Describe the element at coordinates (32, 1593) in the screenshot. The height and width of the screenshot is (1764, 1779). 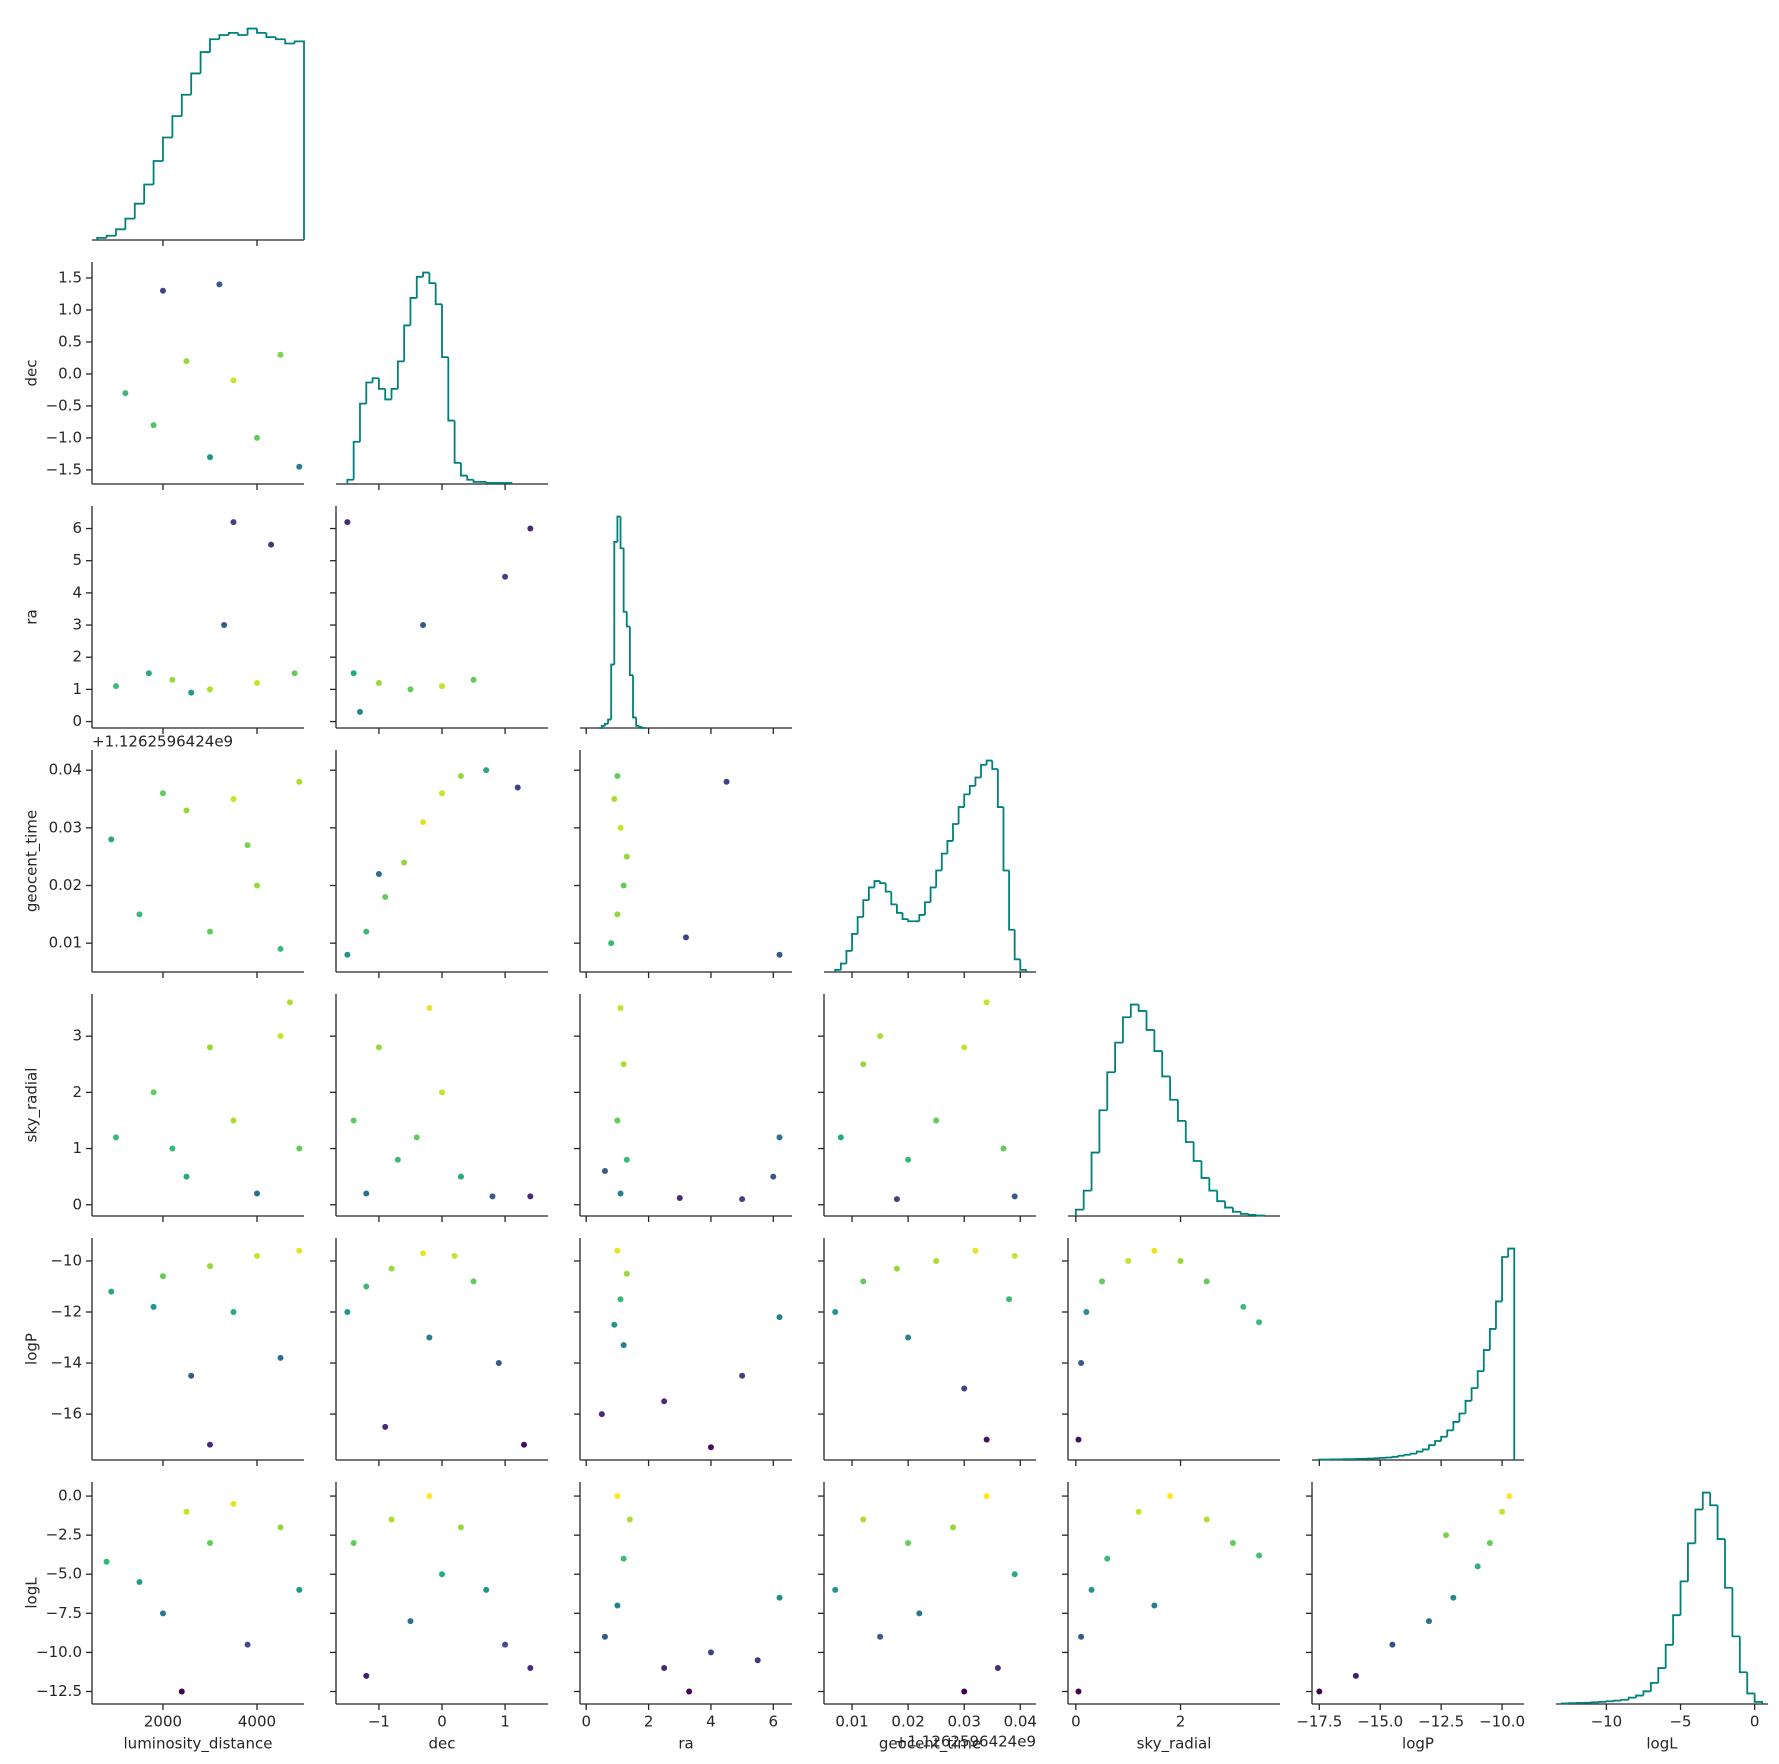
I see `y-axis-label: logL` at that location.